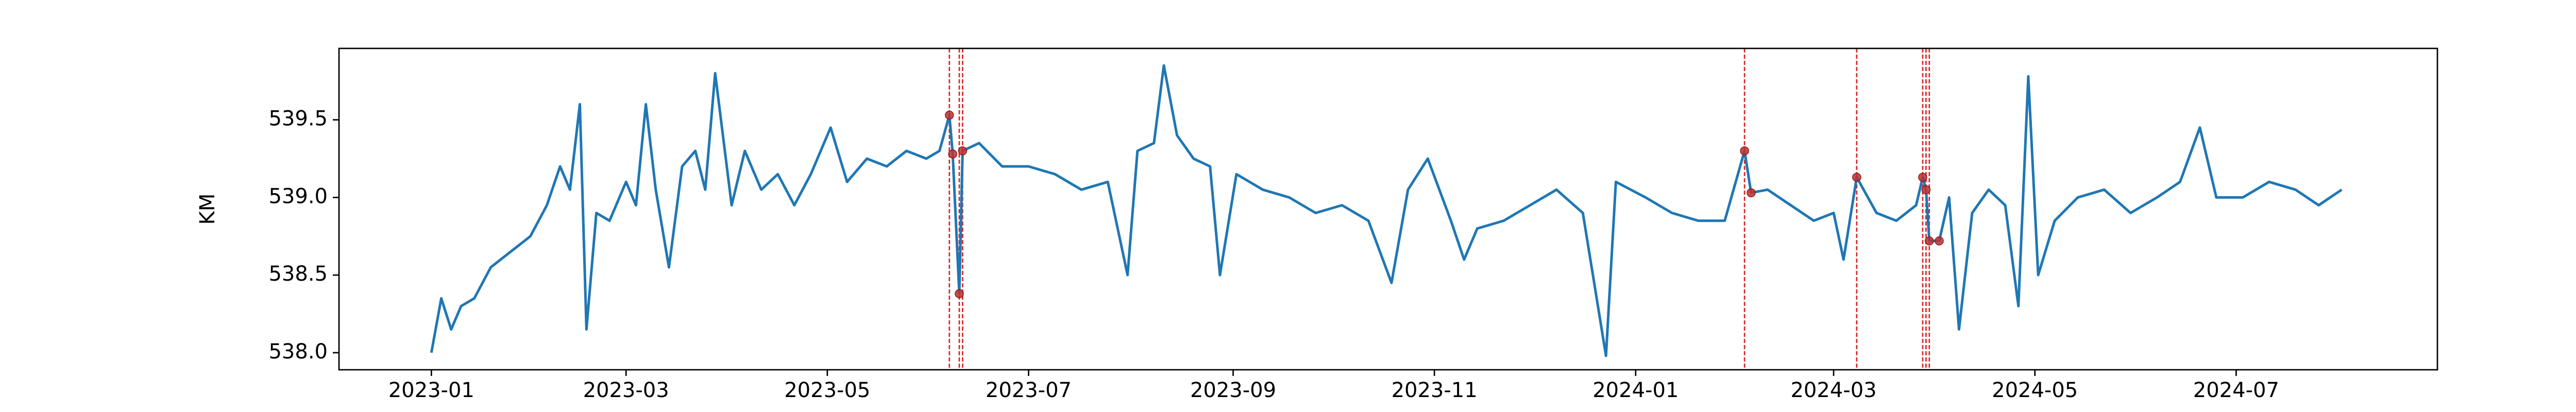 This screenshot has width=2576, height=412. I want to click on x-tick-label: 2024-03, so click(1833, 390).